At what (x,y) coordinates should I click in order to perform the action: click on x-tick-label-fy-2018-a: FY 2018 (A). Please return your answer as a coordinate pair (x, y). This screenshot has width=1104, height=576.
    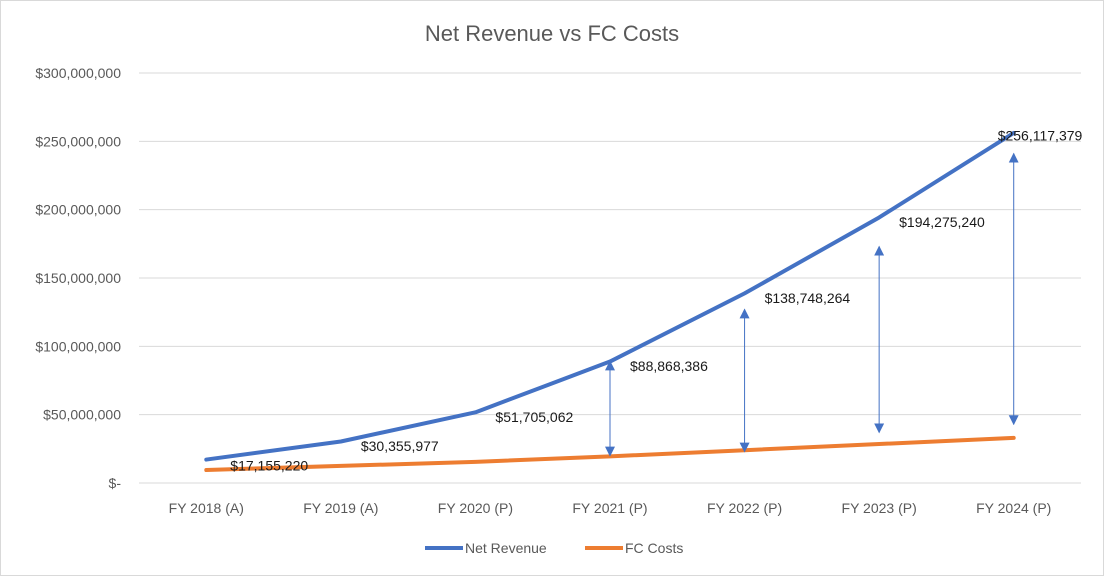
    Looking at the image, I should click on (206, 508).